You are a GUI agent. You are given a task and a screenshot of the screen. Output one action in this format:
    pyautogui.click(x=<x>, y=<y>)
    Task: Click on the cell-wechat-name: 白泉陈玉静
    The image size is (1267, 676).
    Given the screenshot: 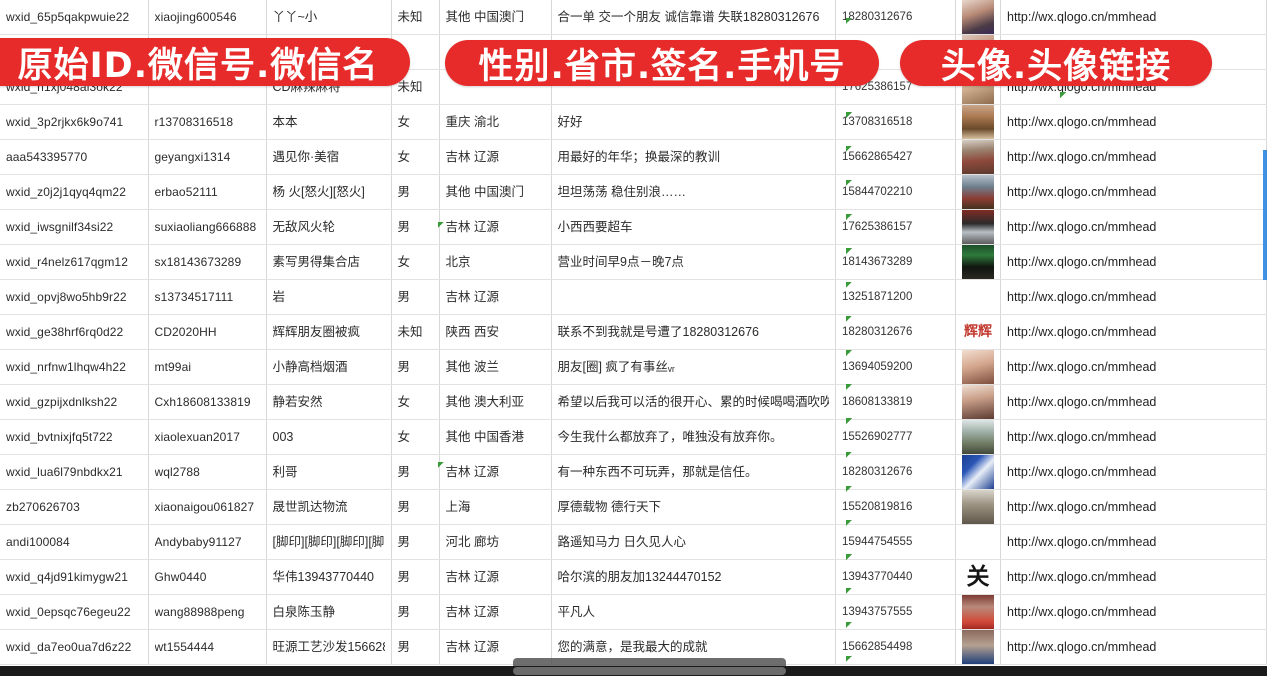 What is the action you would take?
    pyautogui.click(x=329, y=612)
    